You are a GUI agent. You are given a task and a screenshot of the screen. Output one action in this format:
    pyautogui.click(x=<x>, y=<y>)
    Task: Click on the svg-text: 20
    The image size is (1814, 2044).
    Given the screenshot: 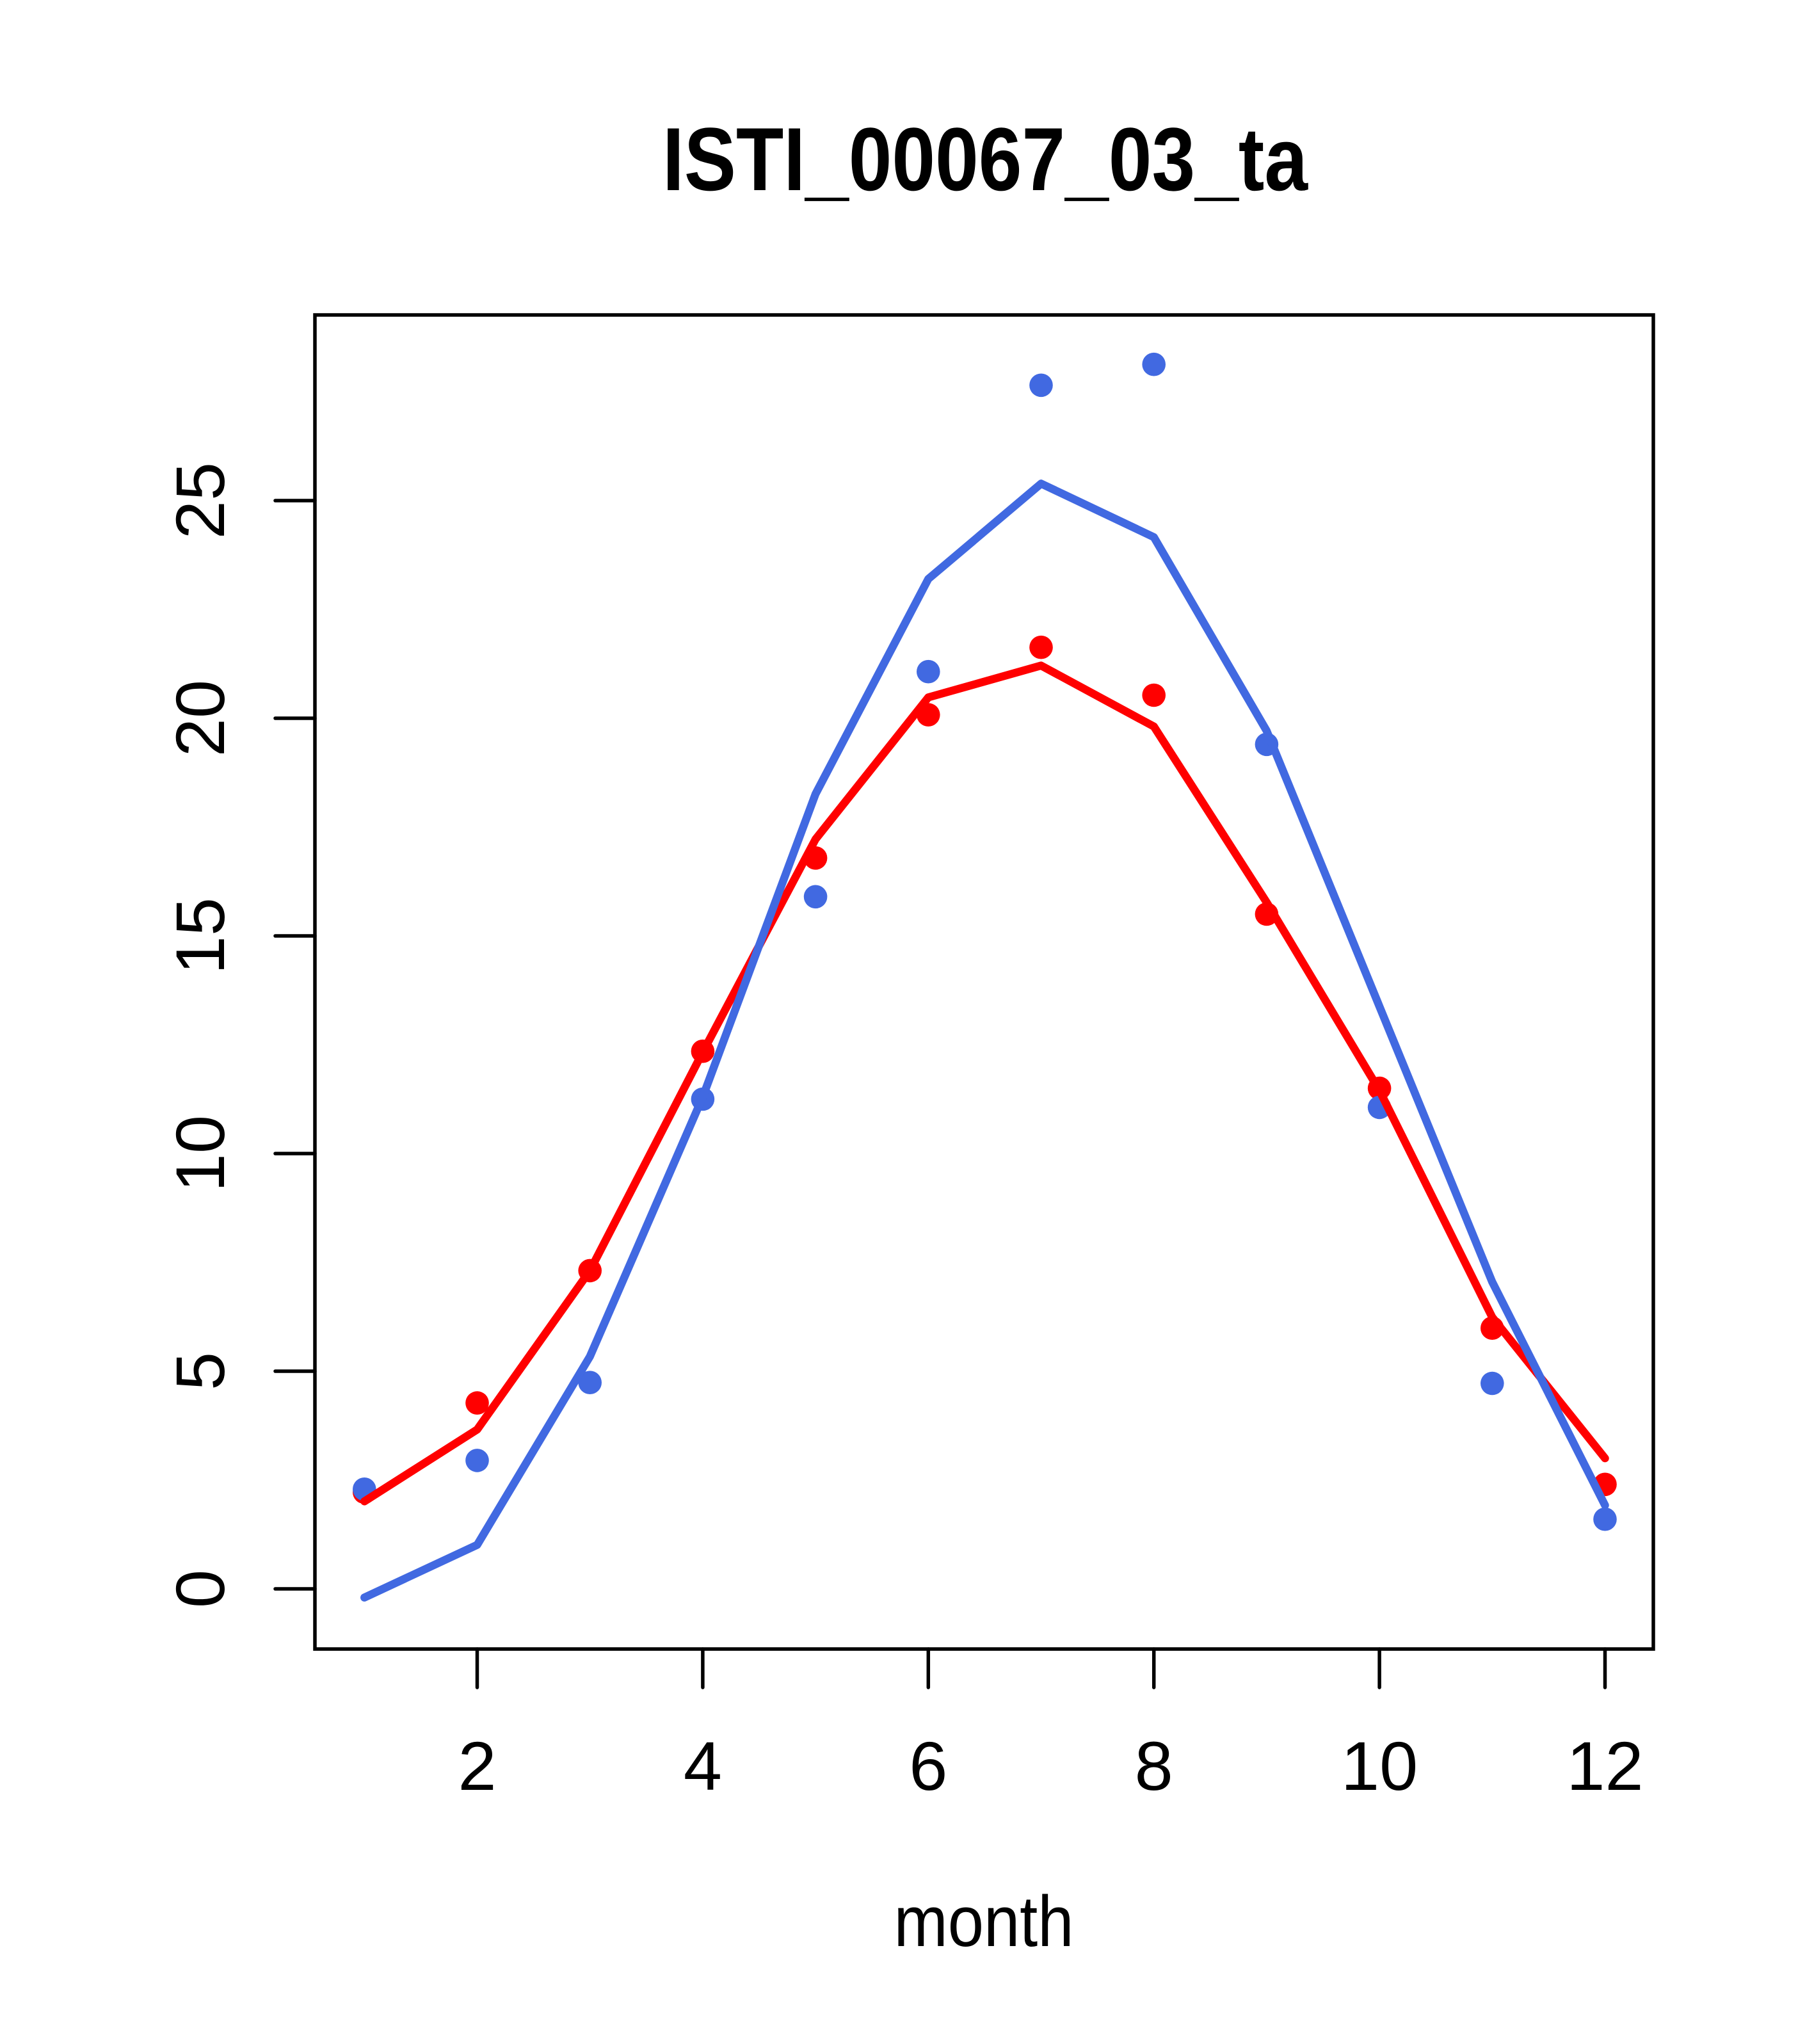 What is the action you would take?
    pyautogui.click(x=200, y=718)
    